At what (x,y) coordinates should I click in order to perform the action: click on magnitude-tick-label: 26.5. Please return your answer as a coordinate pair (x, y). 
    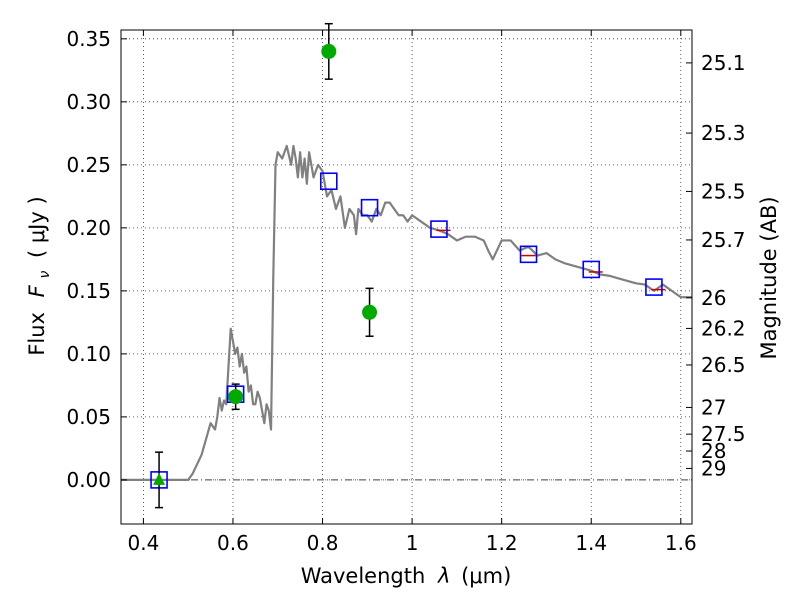
    Looking at the image, I should click on (723, 365).